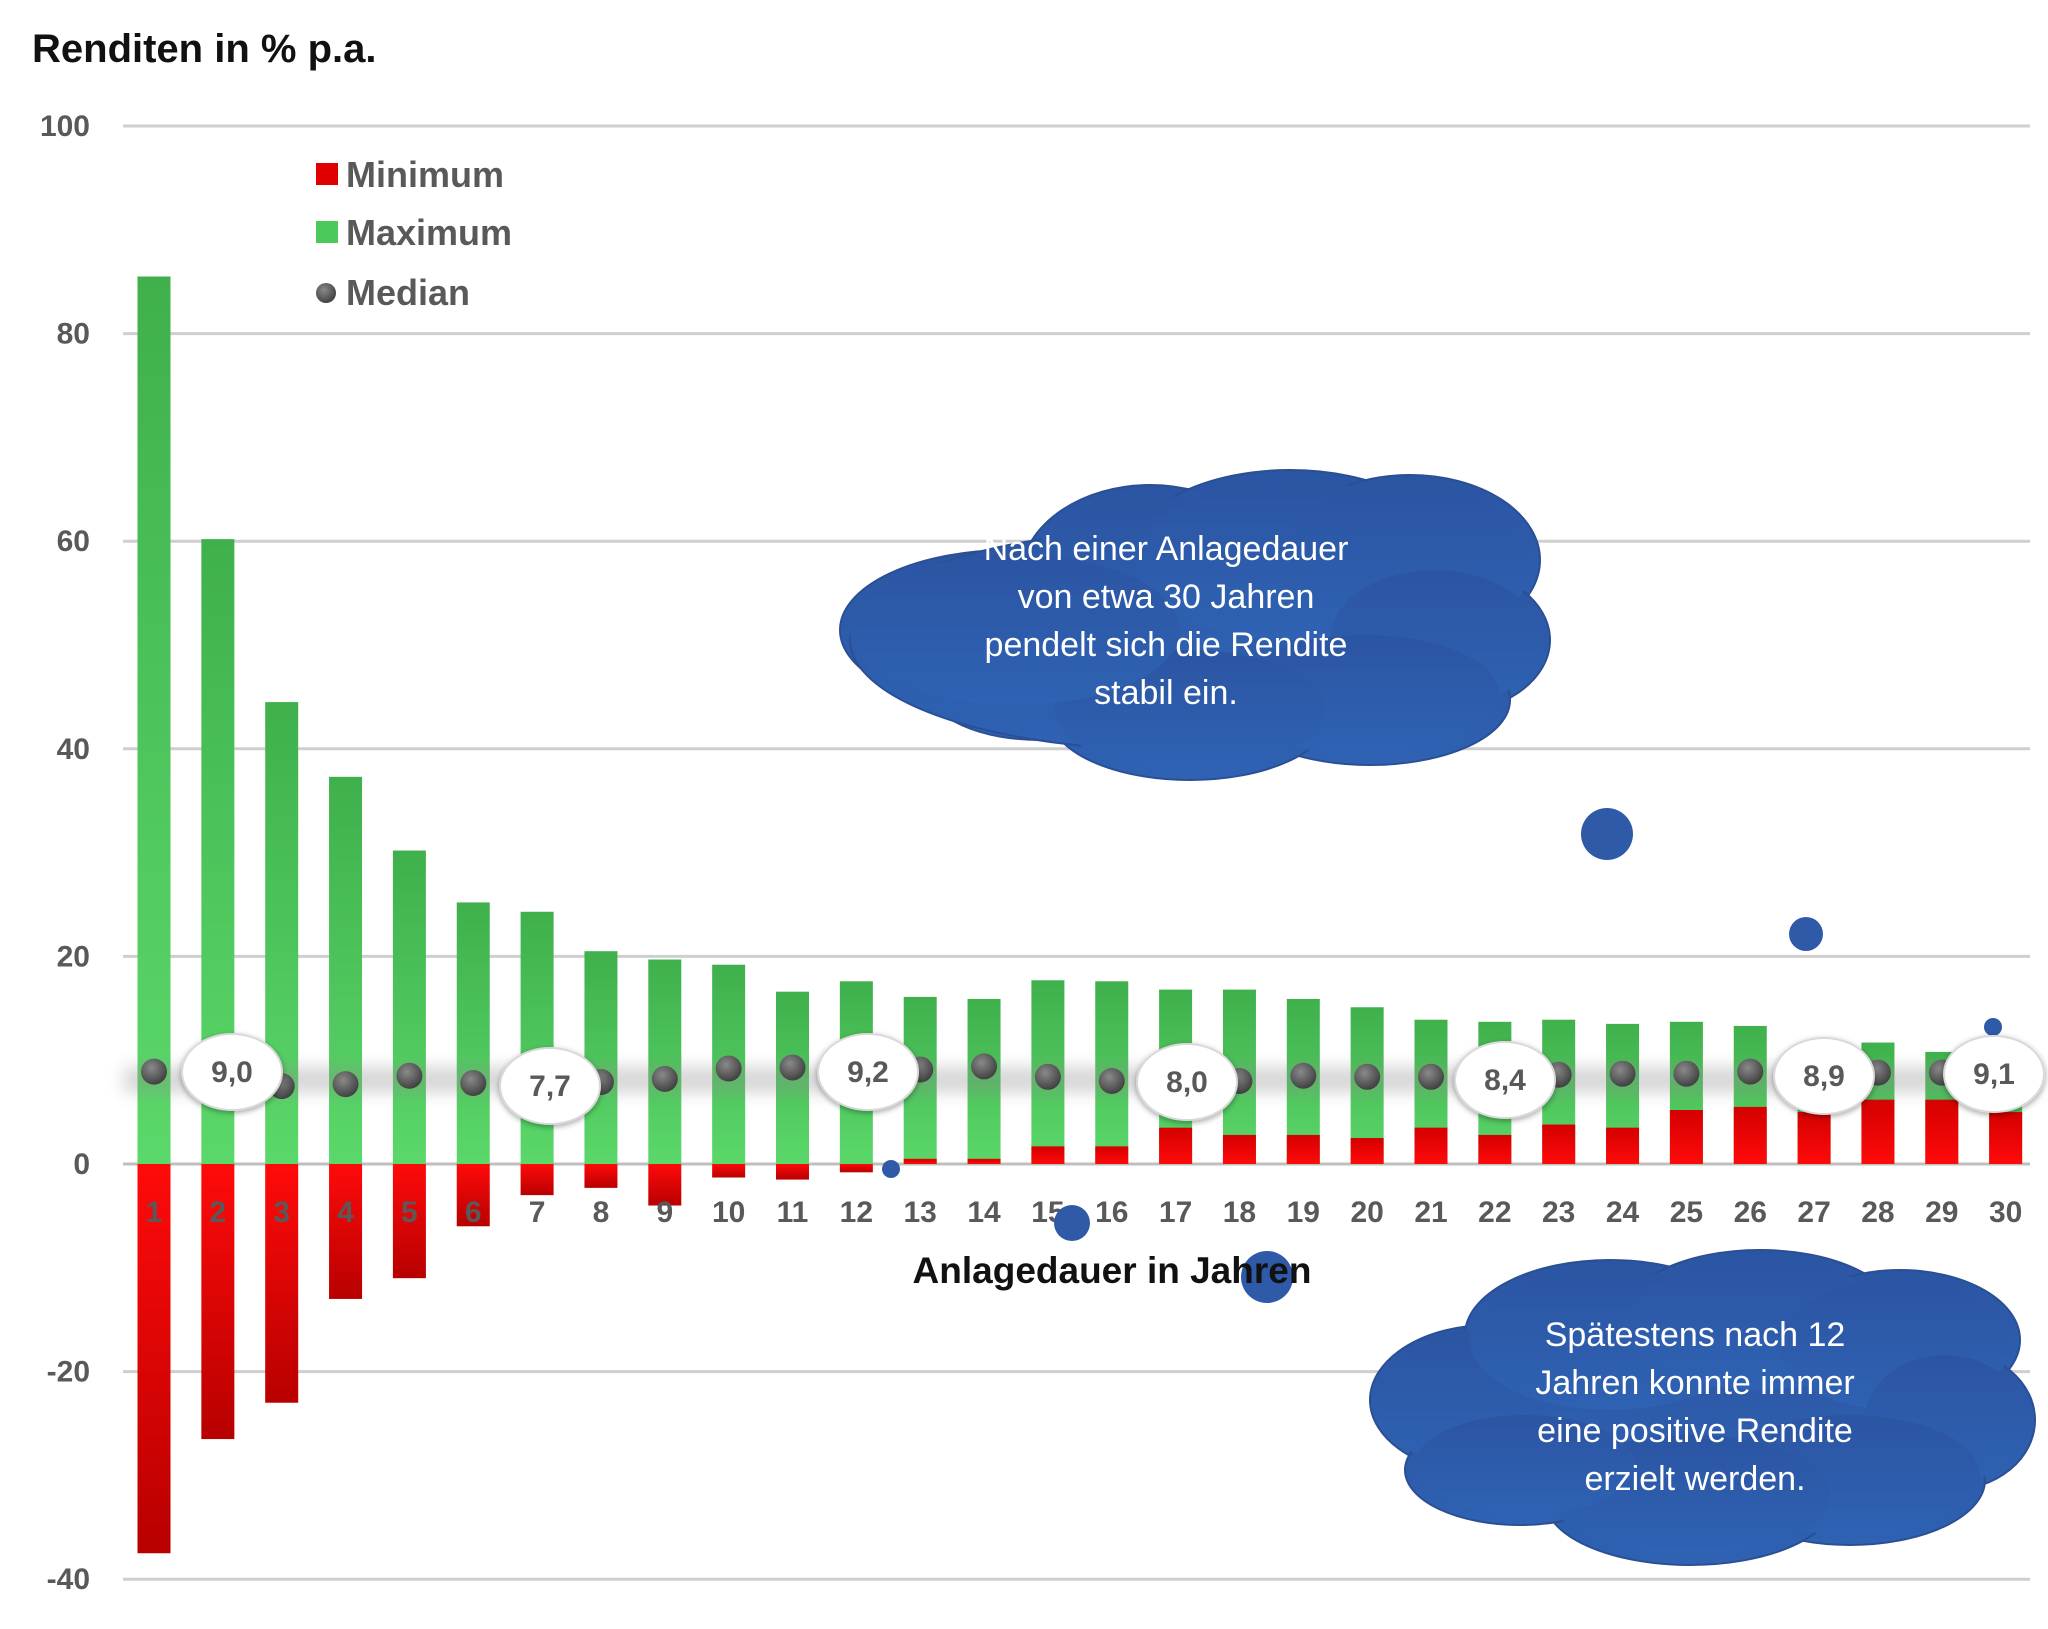 Image resolution: width=2048 pixels, height=1629 pixels. Describe the element at coordinates (73, 541) in the screenshot. I see `y-tick-label: 60` at that location.